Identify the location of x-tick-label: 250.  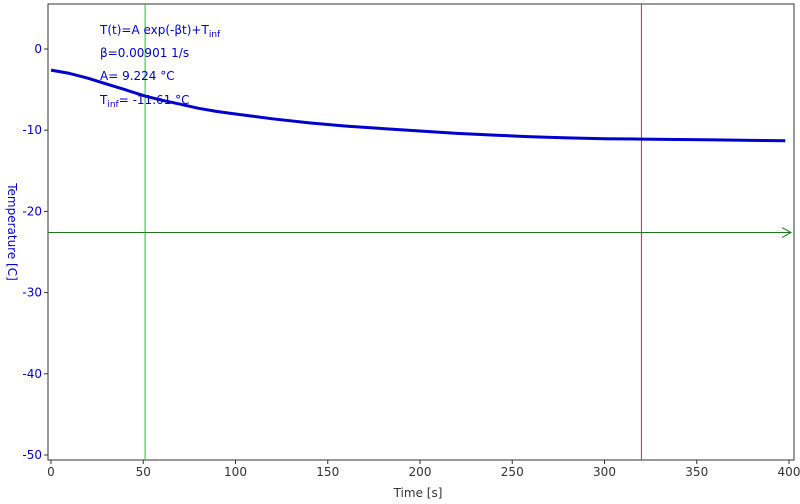
(512, 472).